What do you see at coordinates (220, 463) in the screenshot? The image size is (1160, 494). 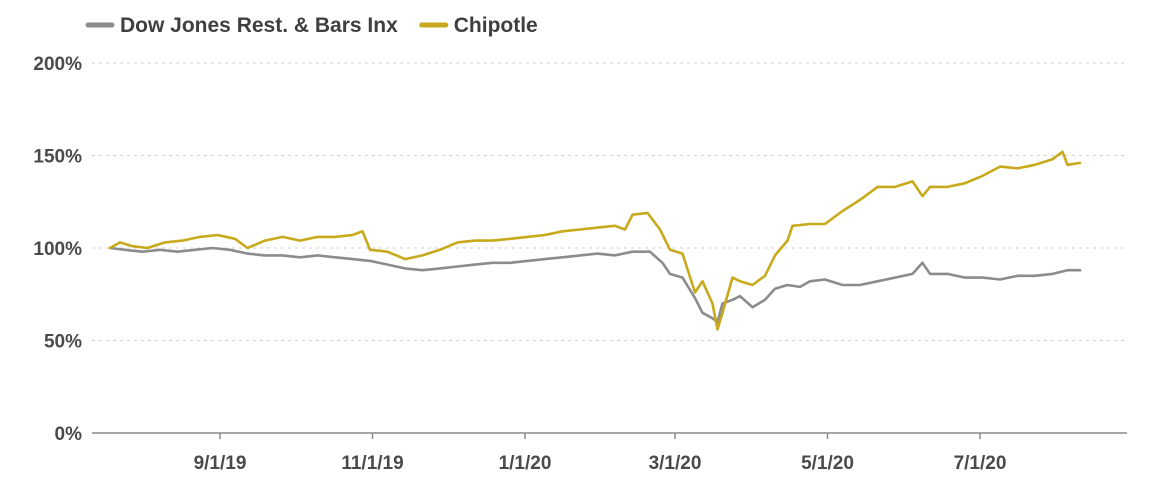 I see `x-tick-label: 9/1/19` at bounding box center [220, 463].